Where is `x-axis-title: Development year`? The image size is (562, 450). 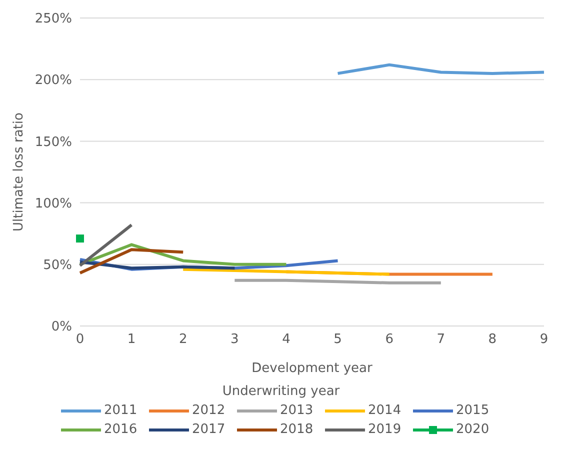 x-axis-title: Development year is located at coordinates (312, 368).